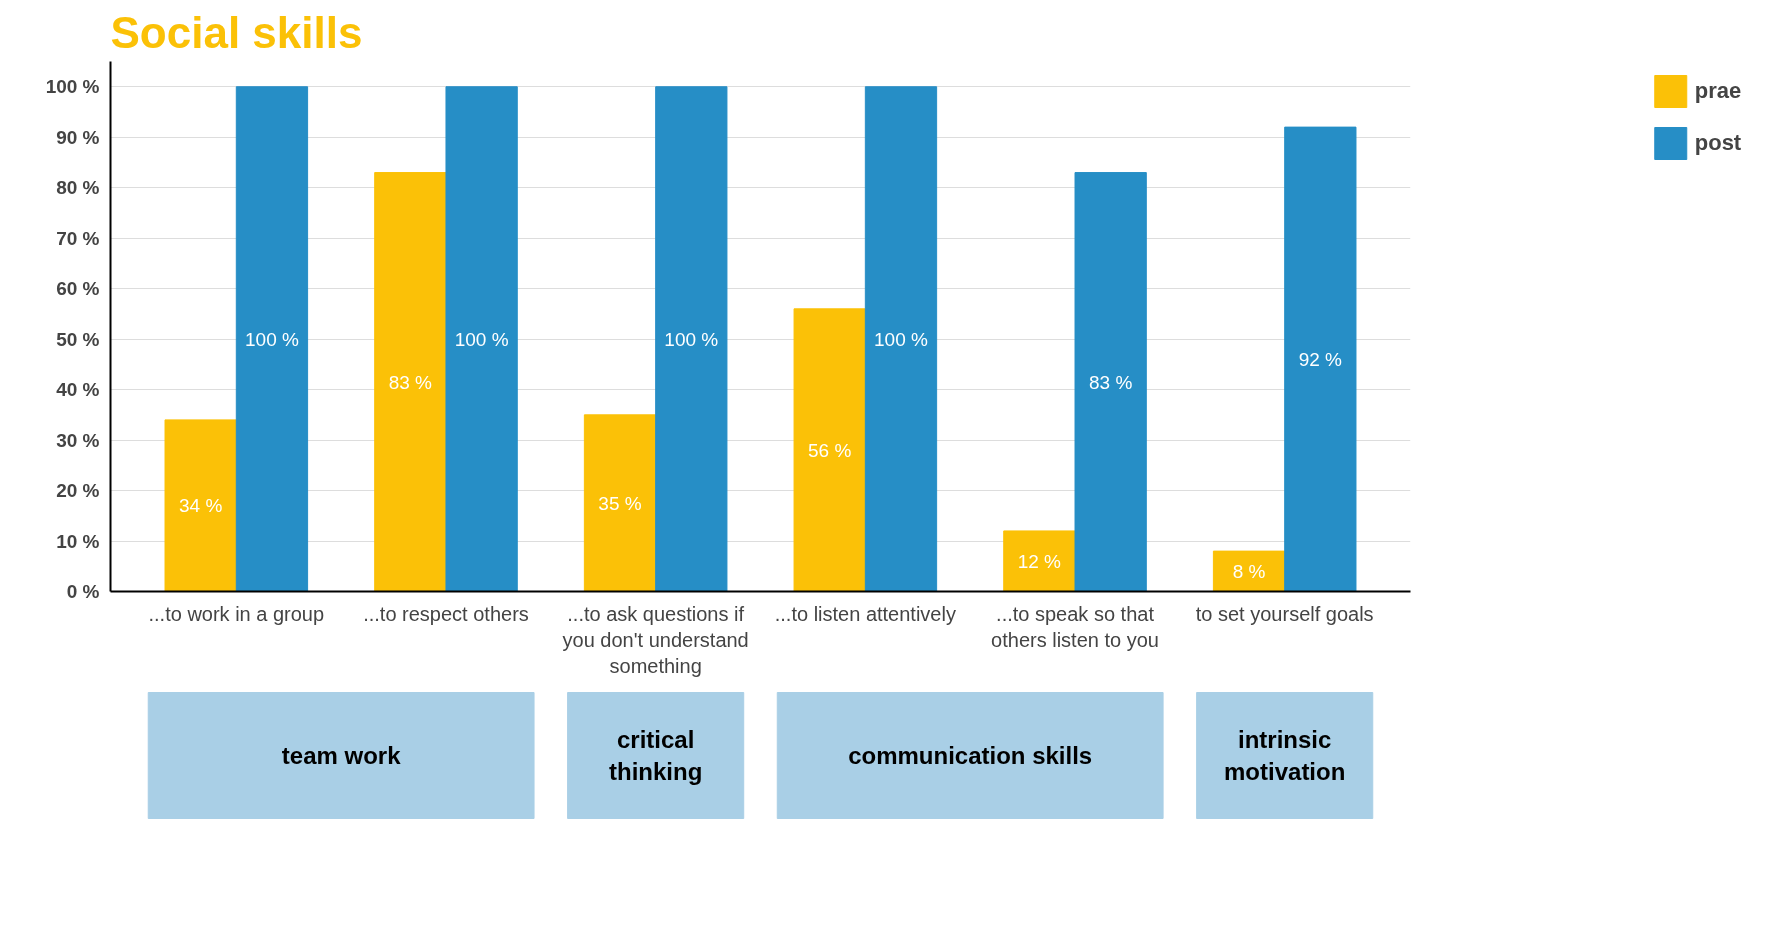 This screenshot has width=1777, height=947. What do you see at coordinates (446, 613) in the screenshot?
I see `x-tick-label: ...to respect others` at bounding box center [446, 613].